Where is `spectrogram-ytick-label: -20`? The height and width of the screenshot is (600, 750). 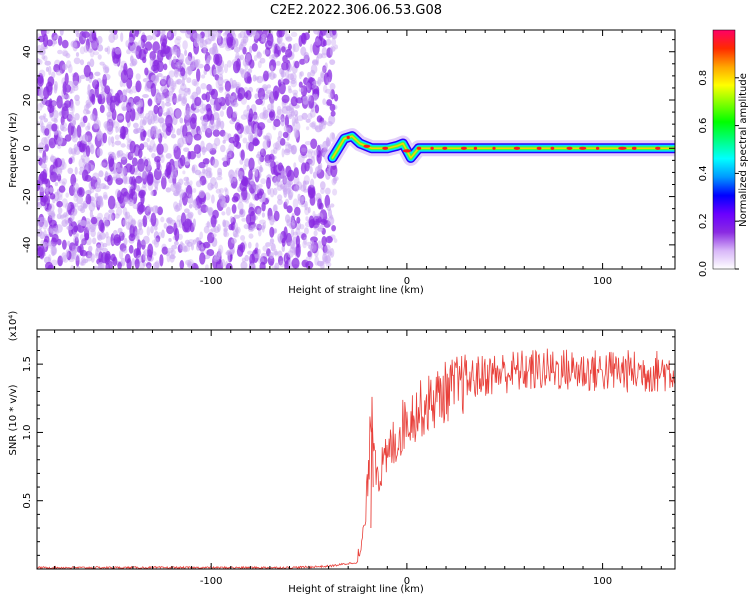
spectrogram-ytick-label: -20 is located at coordinates (27, 196).